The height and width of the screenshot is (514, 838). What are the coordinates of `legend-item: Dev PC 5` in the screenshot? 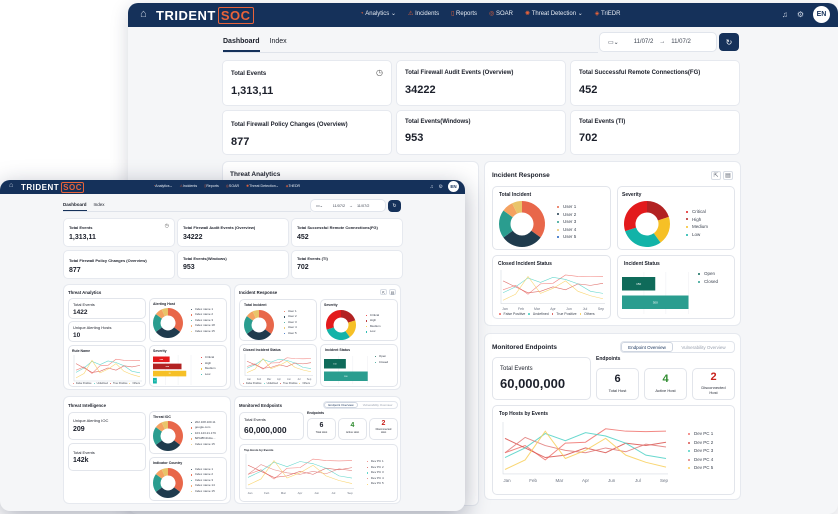 It's located at (700, 468).